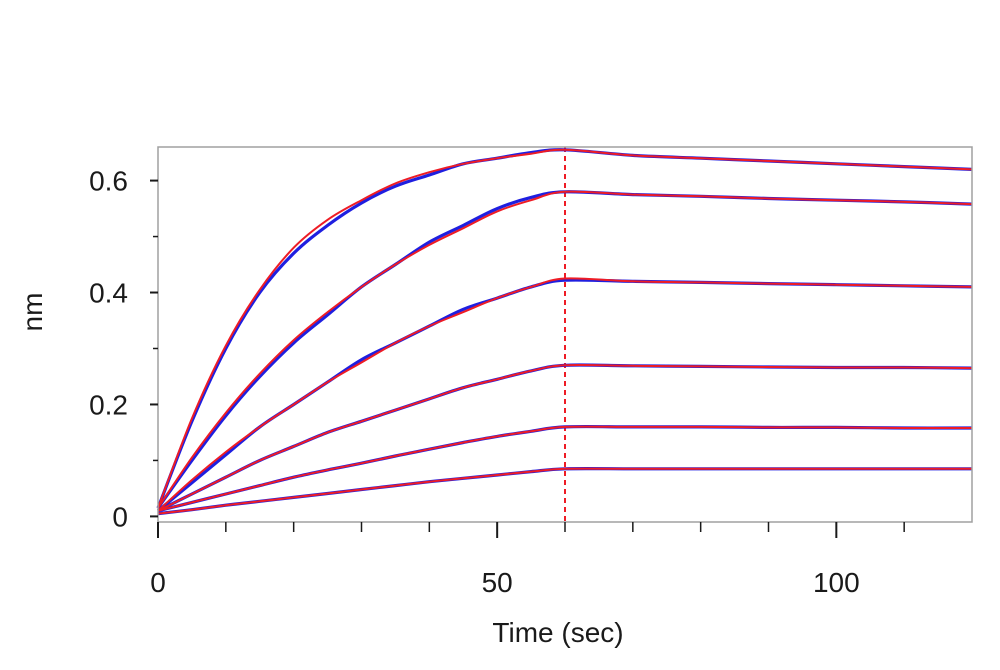 This screenshot has height=670, width=1000. Describe the element at coordinates (497, 582) in the screenshot. I see `x-tick-label: 50` at that location.